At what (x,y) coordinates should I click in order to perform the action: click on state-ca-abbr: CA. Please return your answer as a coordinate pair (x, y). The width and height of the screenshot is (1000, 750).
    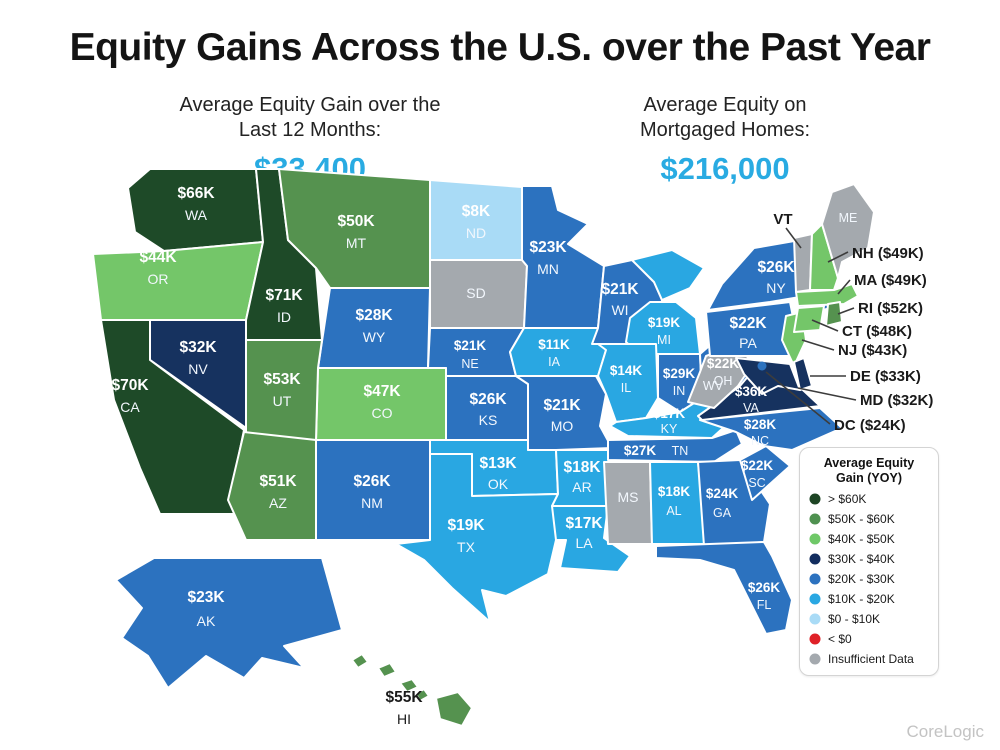
    Looking at the image, I should click on (130, 407).